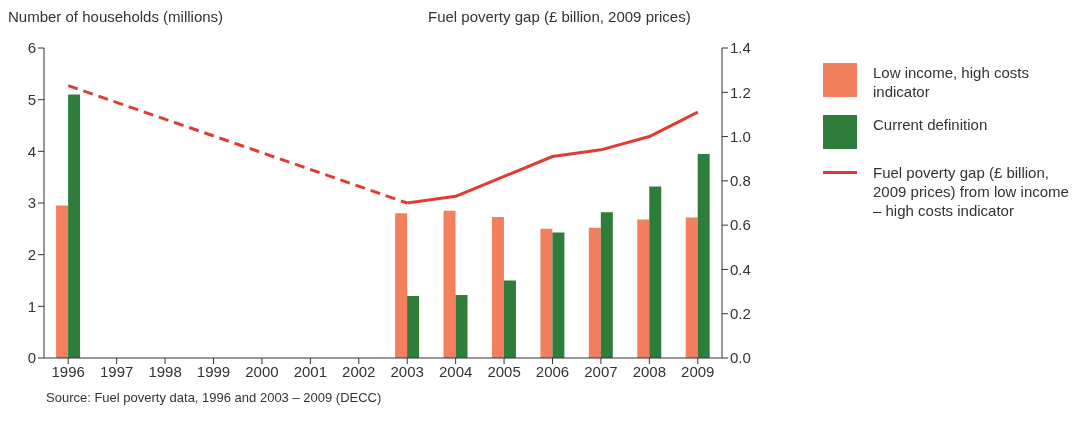 Image resolution: width=1089 pixels, height=437 pixels. I want to click on y-tick-label: 2, so click(31, 254).